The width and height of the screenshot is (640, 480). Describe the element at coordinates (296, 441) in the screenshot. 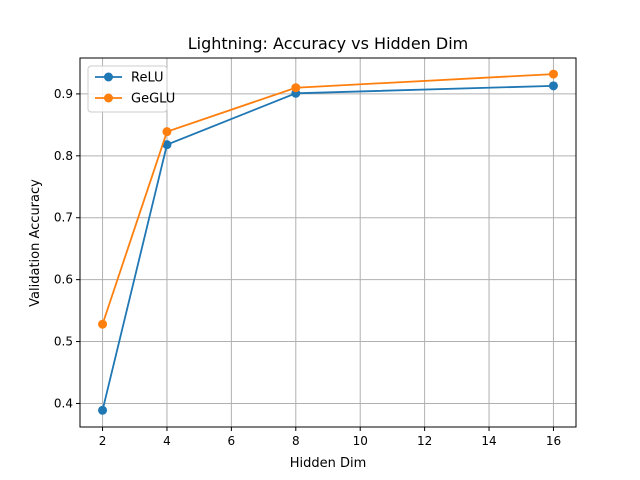

I see `x-tick-label: 8` at that location.